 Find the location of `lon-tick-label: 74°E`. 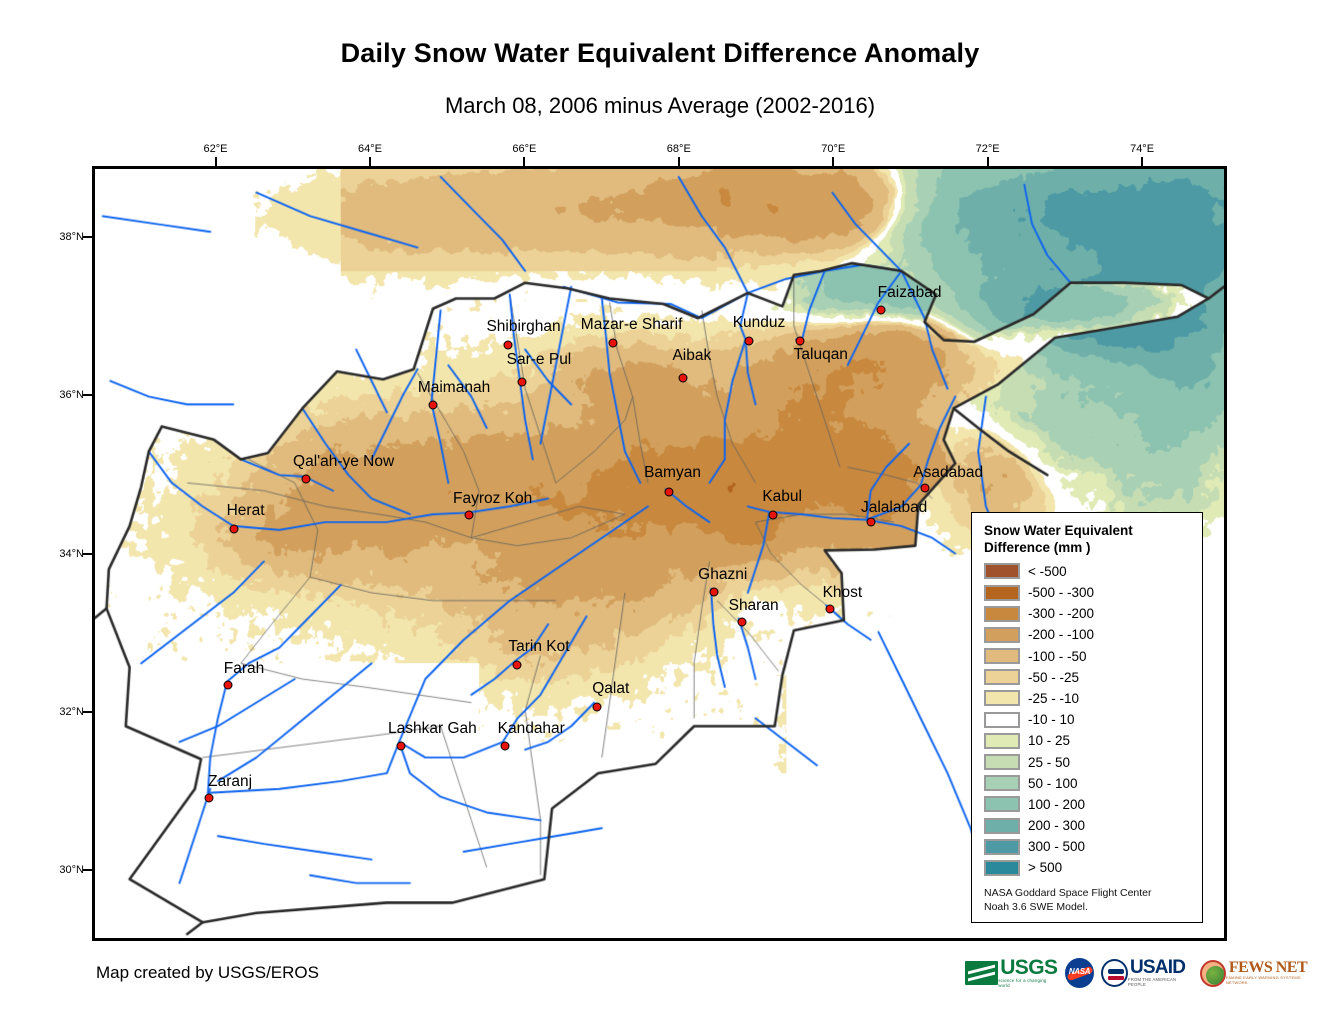

lon-tick-label: 74°E is located at coordinates (1142, 149).